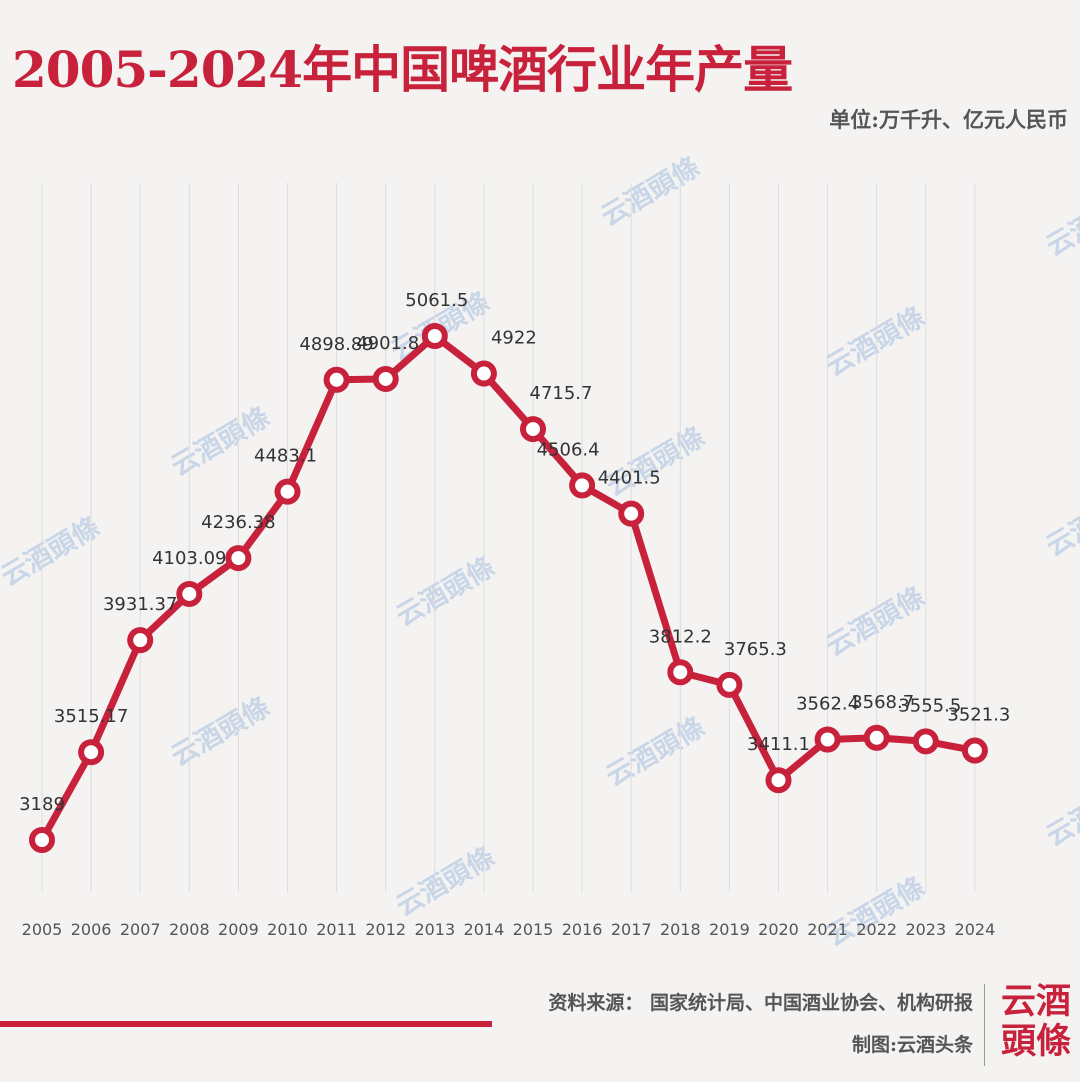  Describe the element at coordinates (287, 929) in the screenshot. I see `x-tick-2010: 2010` at that location.